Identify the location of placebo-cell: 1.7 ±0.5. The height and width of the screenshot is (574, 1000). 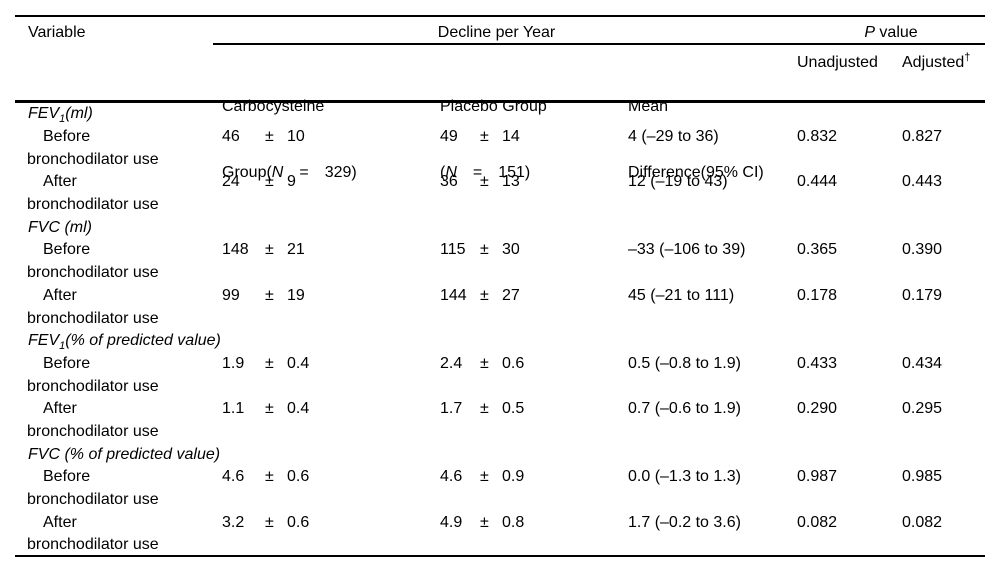
(534, 409).